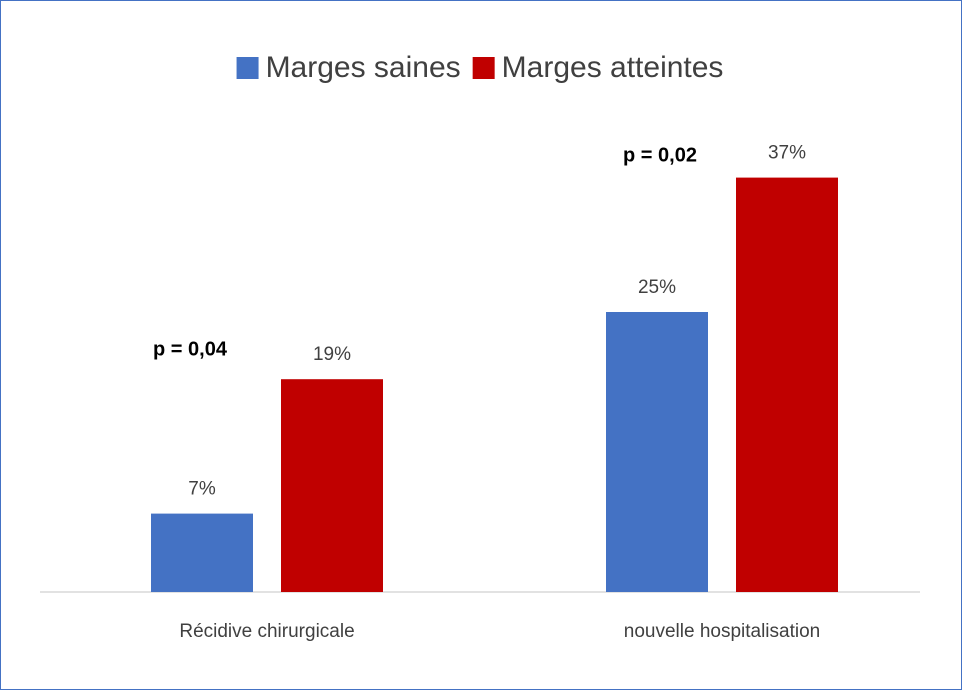 The height and width of the screenshot is (690, 962). Describe the element at coordinates (190, 349) in the screenshot. I see `annotation: p = 0,04` at that location.